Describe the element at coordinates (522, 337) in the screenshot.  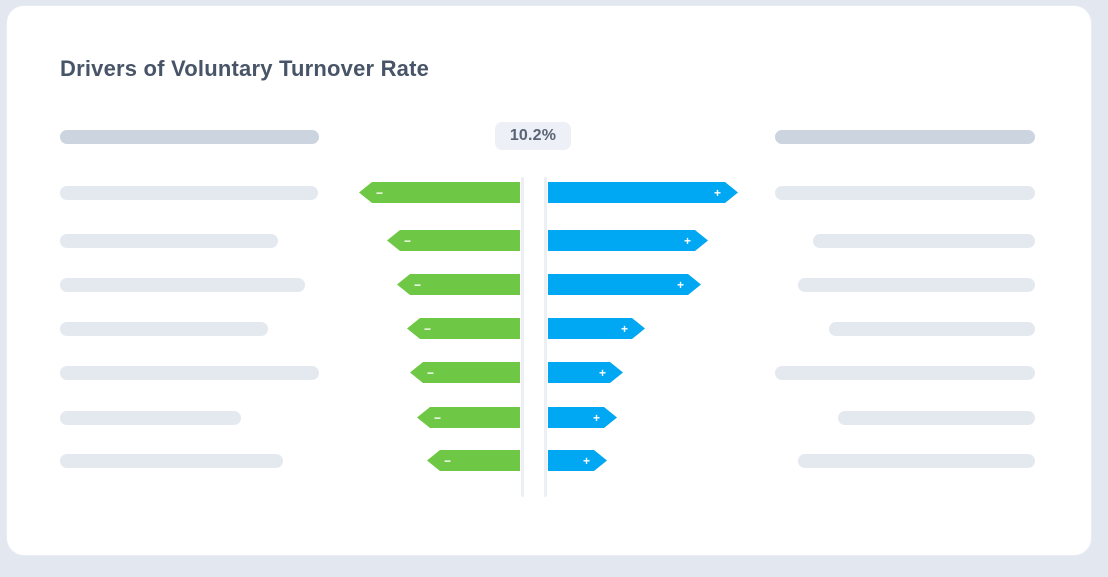
I see `axis-line-left` at that location.